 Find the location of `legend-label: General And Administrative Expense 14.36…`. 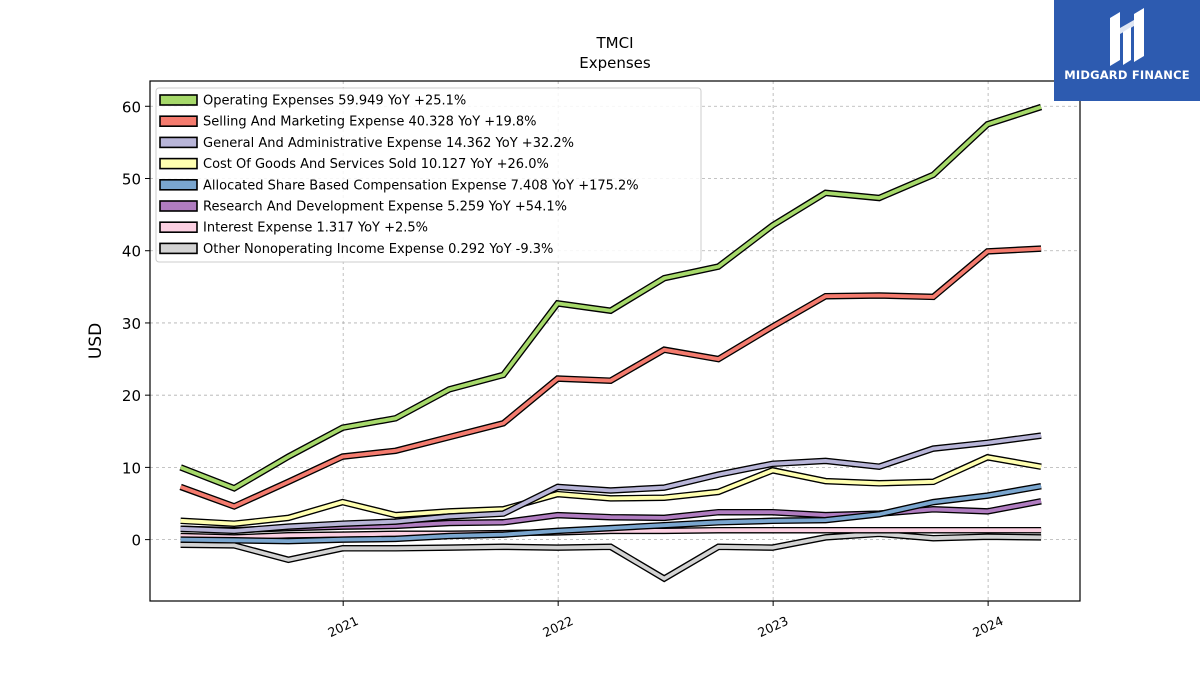

legend-label: General And Administrative Expense 14.36… is located at coordinates (388, 143).